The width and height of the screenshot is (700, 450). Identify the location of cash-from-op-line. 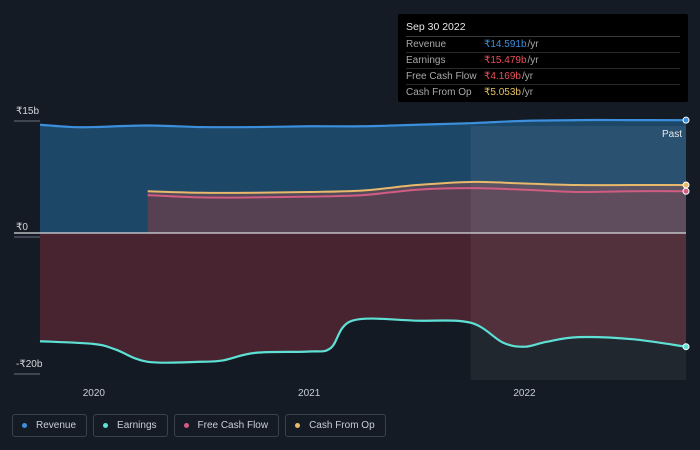
(416, 187).